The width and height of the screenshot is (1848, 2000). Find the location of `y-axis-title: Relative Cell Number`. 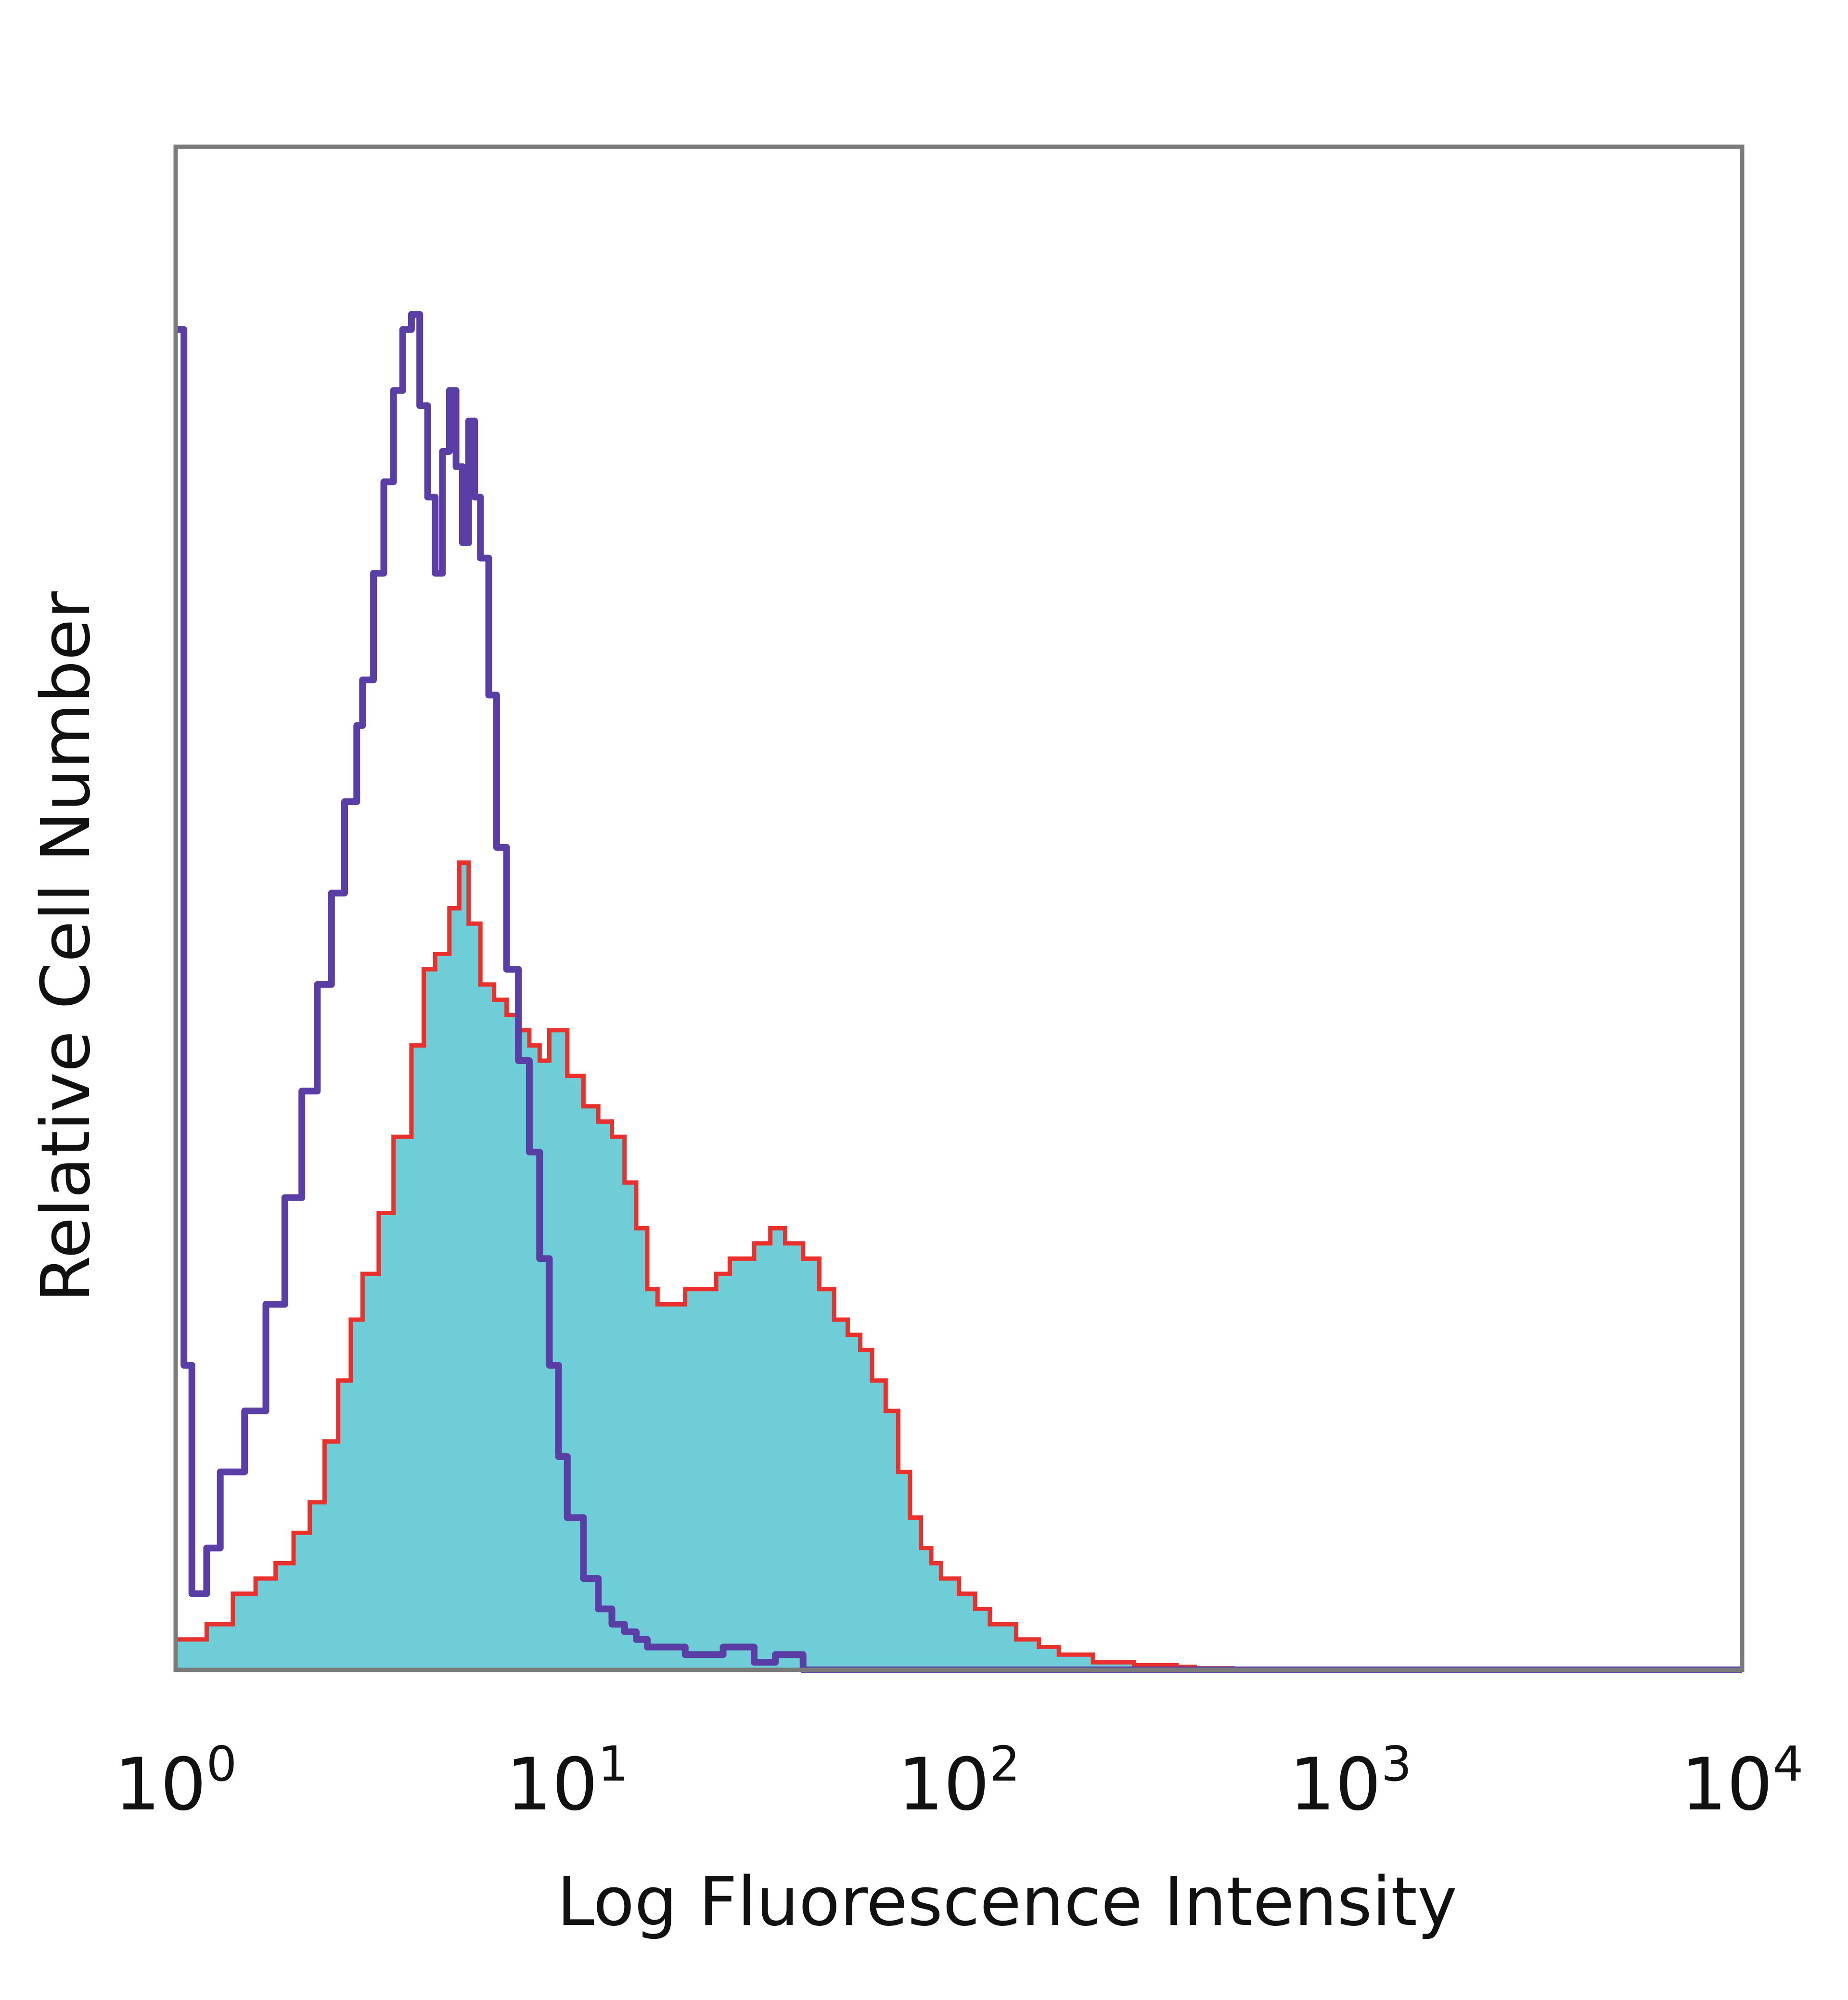

y-axis-title: Relative Cell Number is located at coordinates (66, 946).